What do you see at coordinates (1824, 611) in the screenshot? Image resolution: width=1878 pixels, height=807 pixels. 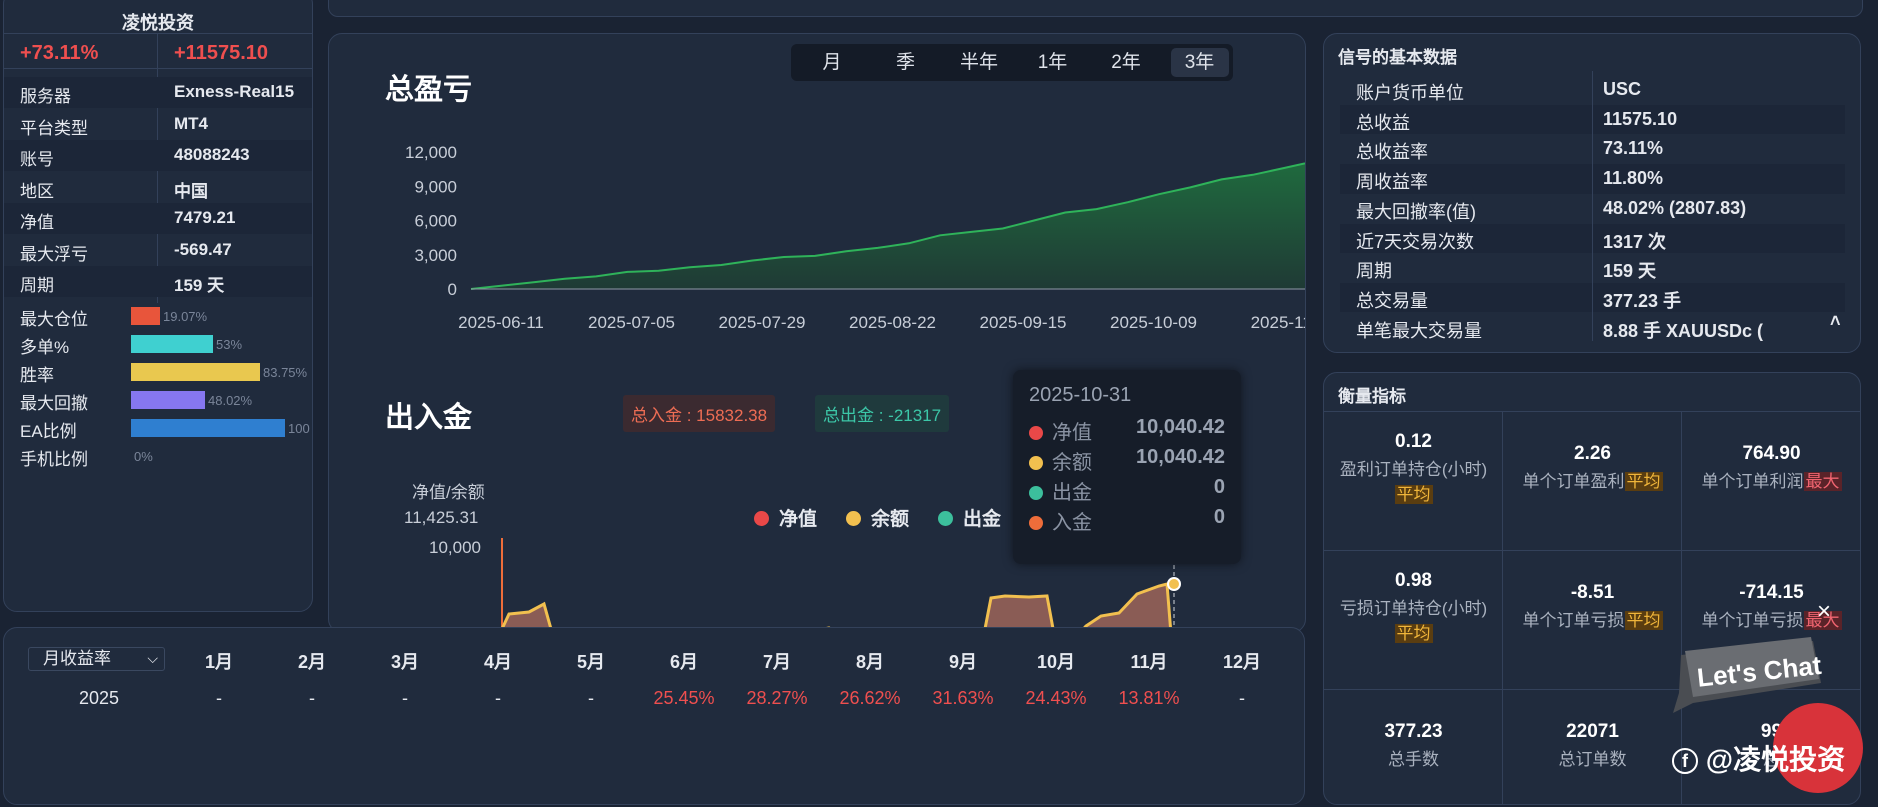 I see `close-icon: ×` at bounding box center [1824, 611].